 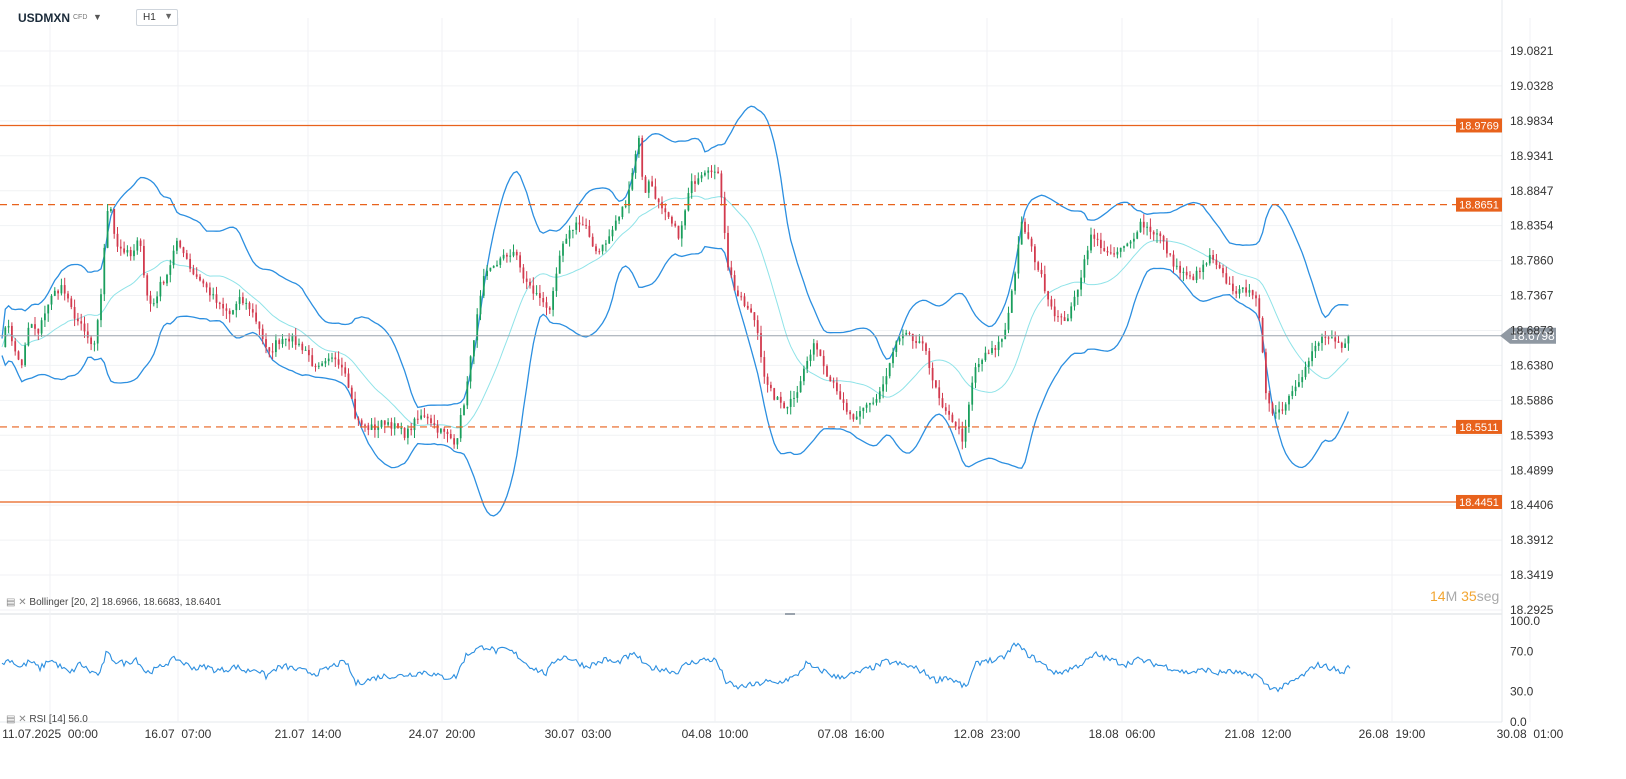 I want to click on price-level: 18.4451, so click(x=751, y=501).